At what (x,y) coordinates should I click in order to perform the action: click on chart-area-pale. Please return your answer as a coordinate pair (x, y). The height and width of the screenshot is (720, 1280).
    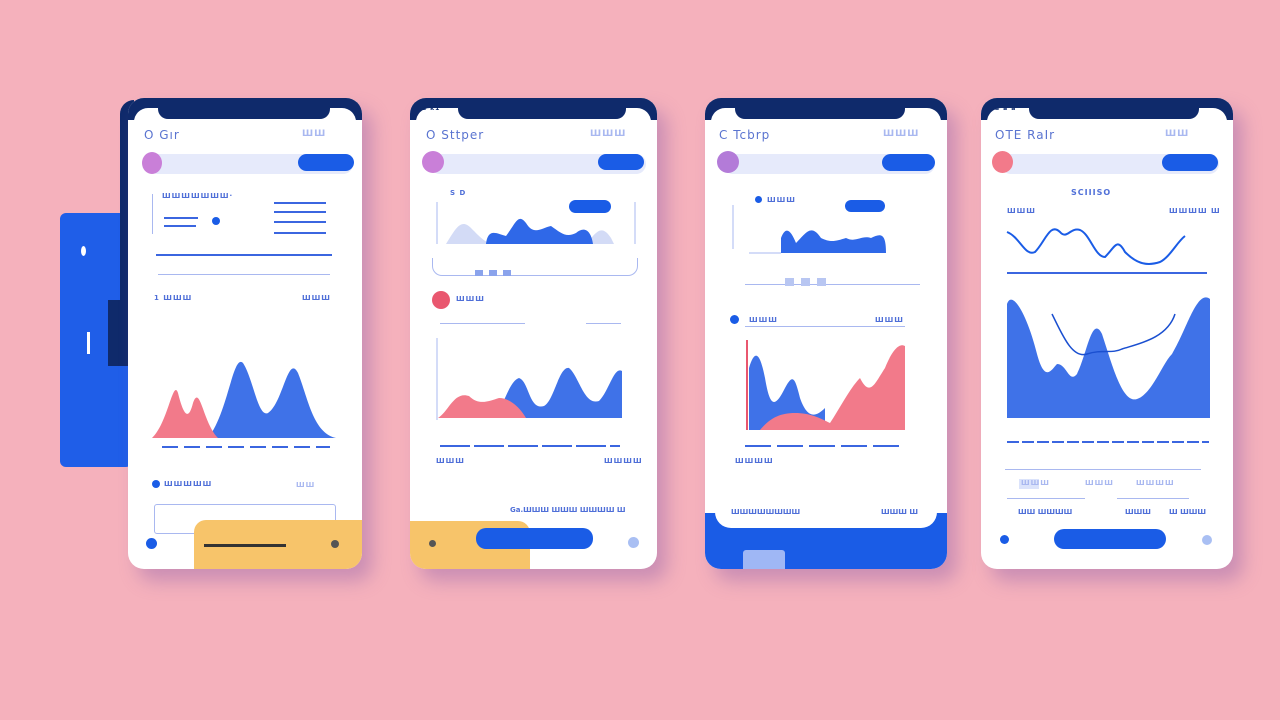
    Looking at the image, I should click on (530, 233).